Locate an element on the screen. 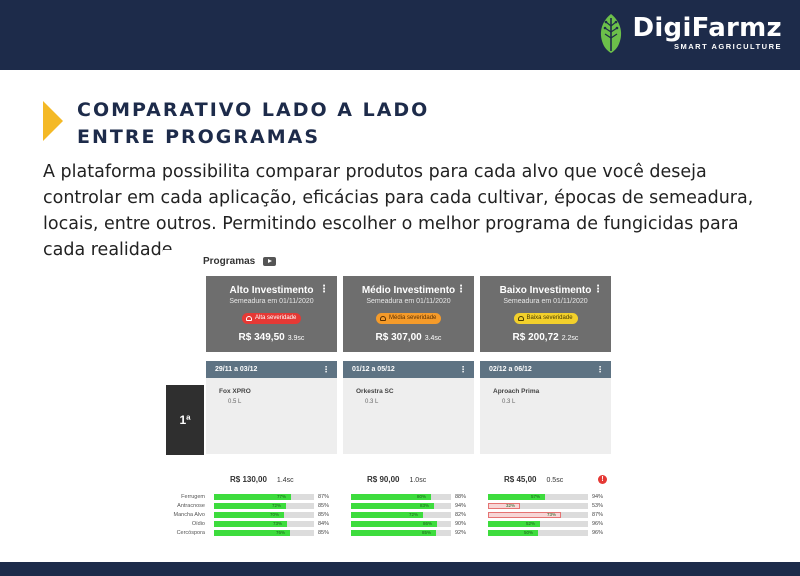 The height and width of the screenshot is (576, 800). cost-value: R$ 130,00 is located at coordinates (248, 479).